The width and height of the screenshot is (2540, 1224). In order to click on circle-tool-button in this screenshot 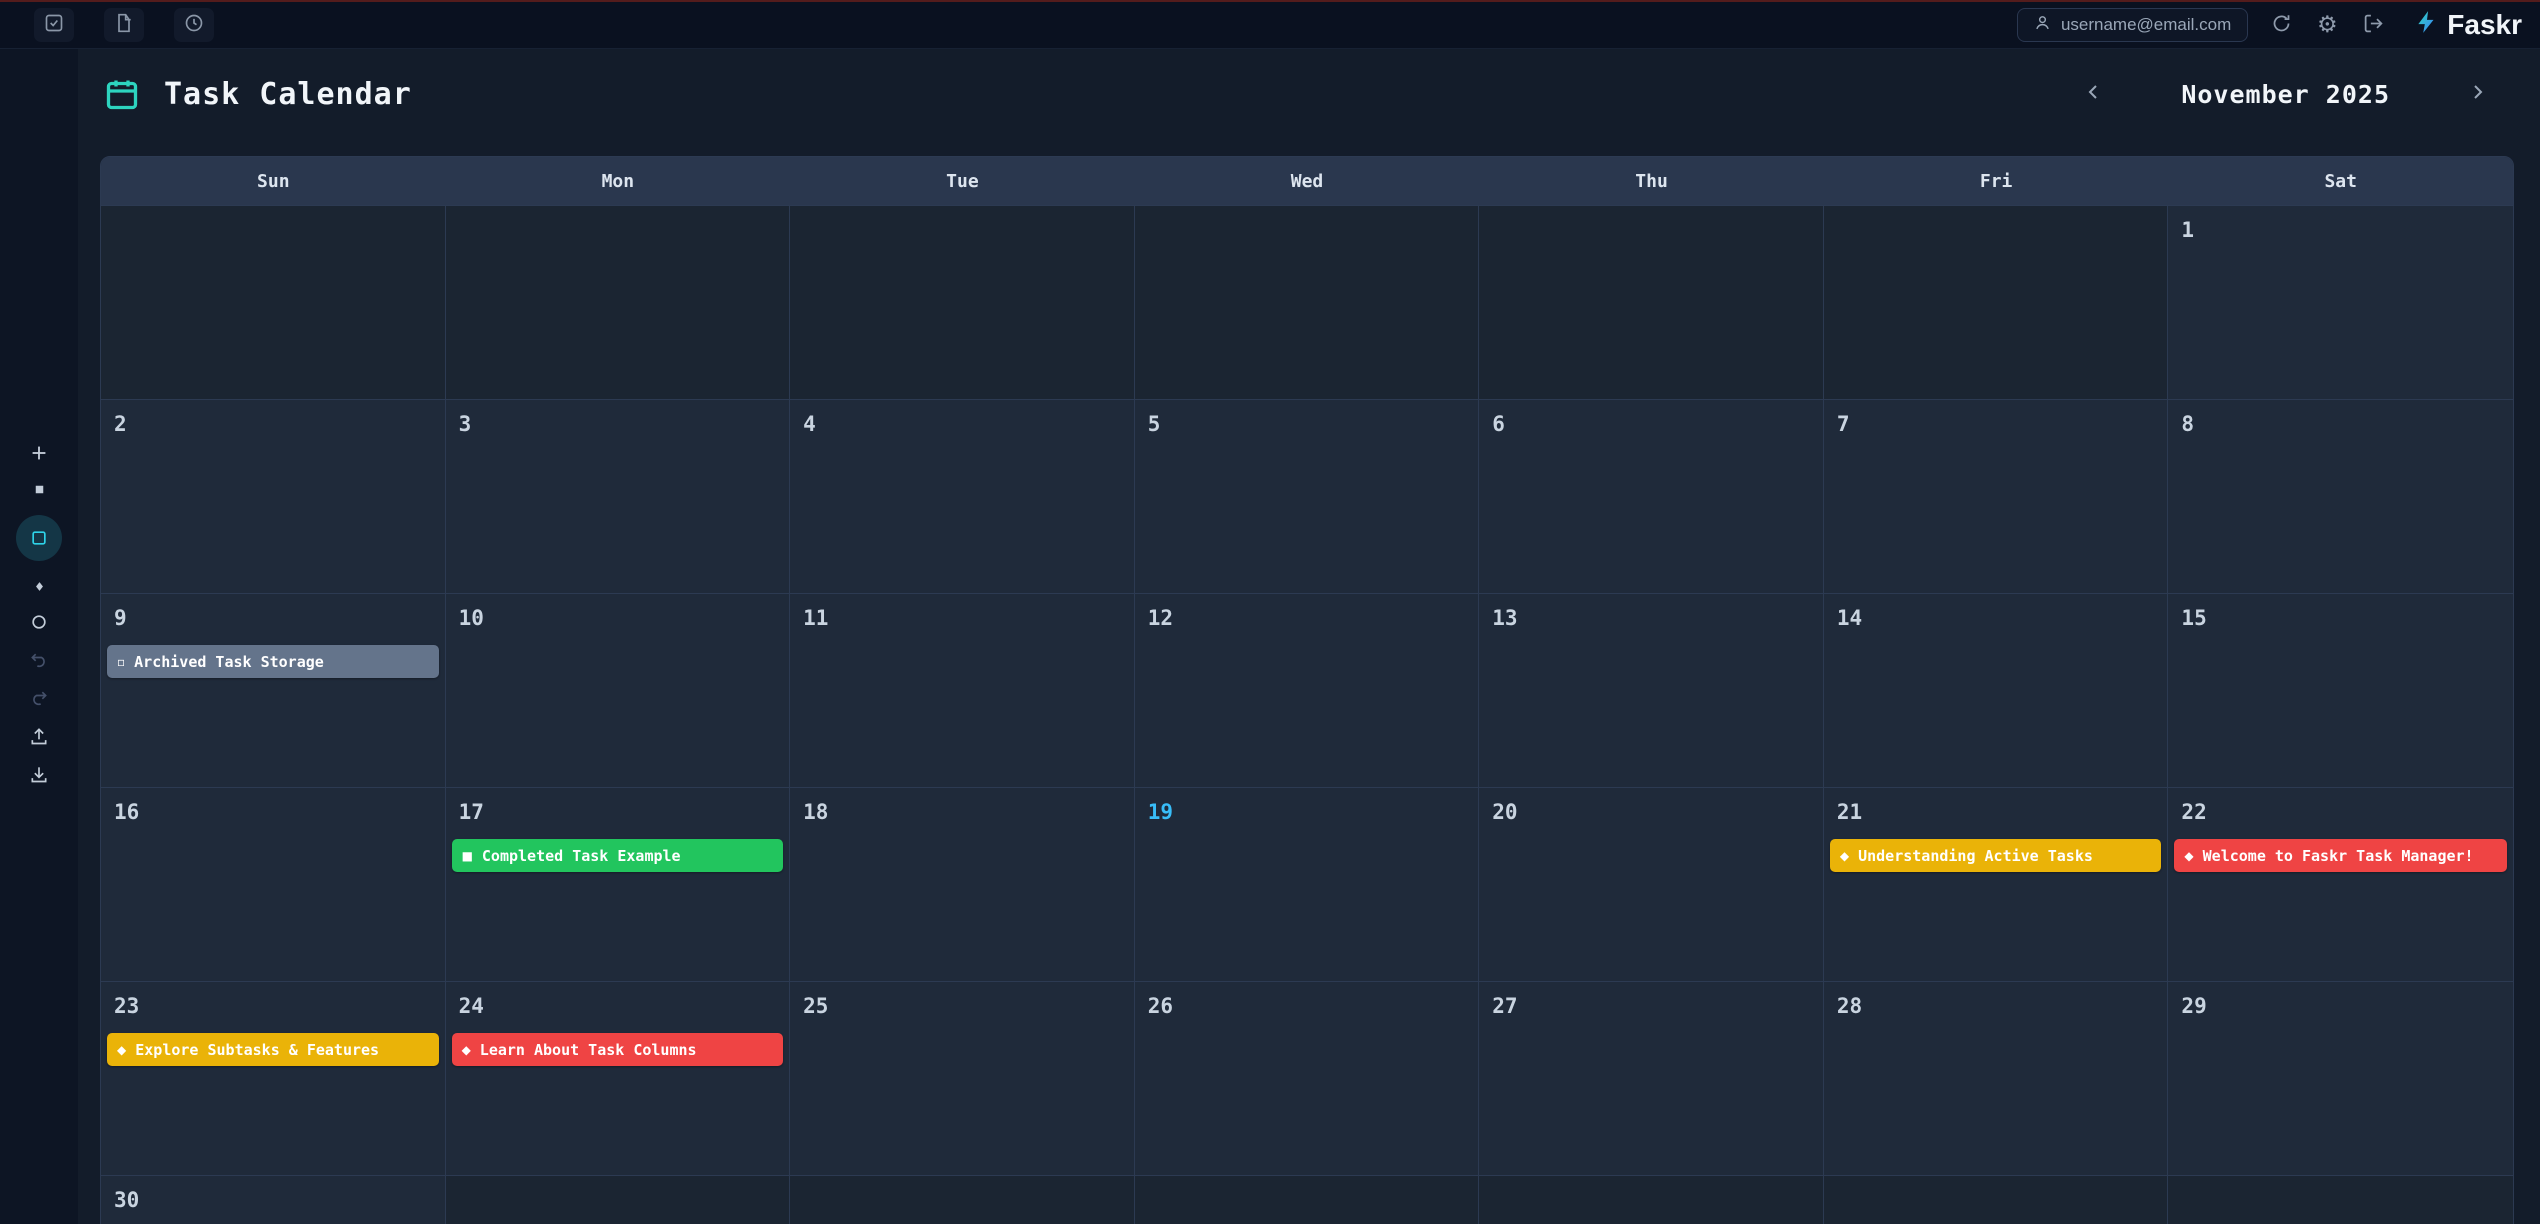, I will do `click(39, 622)`.